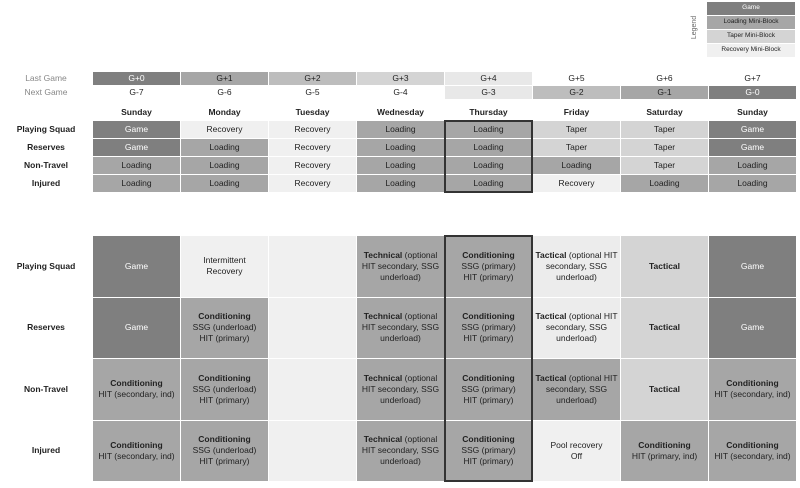 This screenshot has height=488, width=800. What do you see at coordinates (488, 92) in the screenshot?
I see `game-cell: G-3` at bounding box center [488, 92].